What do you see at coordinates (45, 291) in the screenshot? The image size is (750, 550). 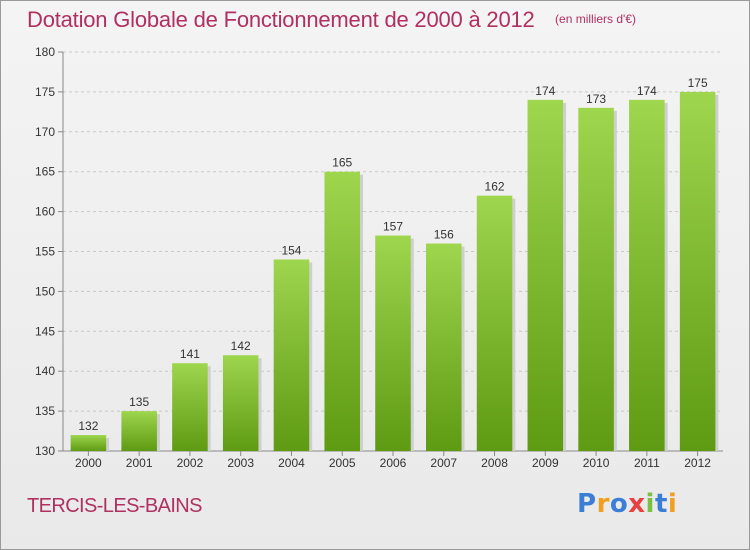 I see `y-tick-label: 150` at bounding box center [45, 291].